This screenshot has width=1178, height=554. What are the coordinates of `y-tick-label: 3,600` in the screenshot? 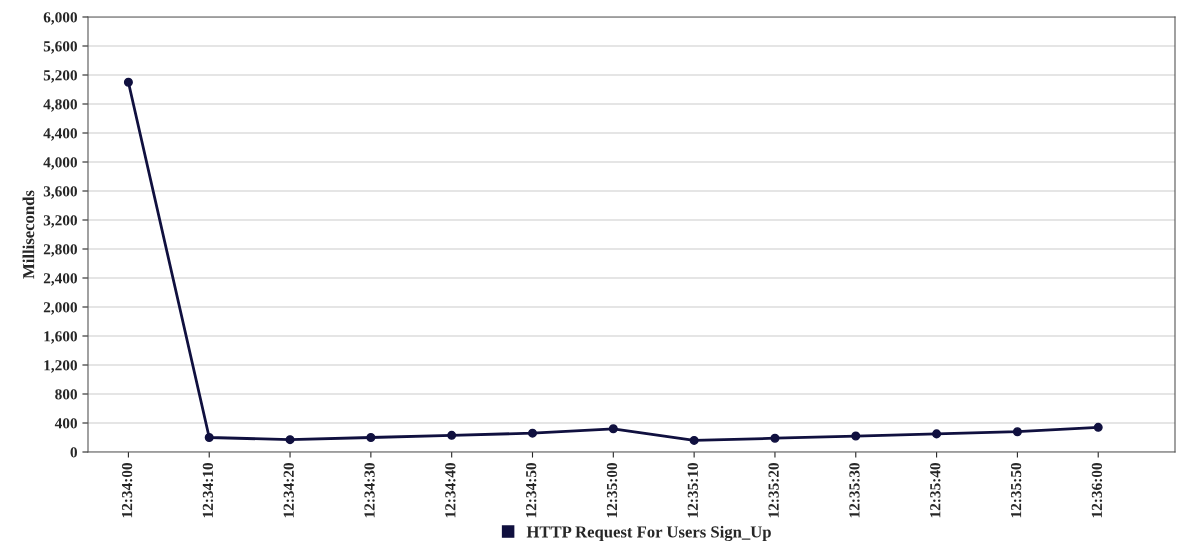 It's located at (60, 192).